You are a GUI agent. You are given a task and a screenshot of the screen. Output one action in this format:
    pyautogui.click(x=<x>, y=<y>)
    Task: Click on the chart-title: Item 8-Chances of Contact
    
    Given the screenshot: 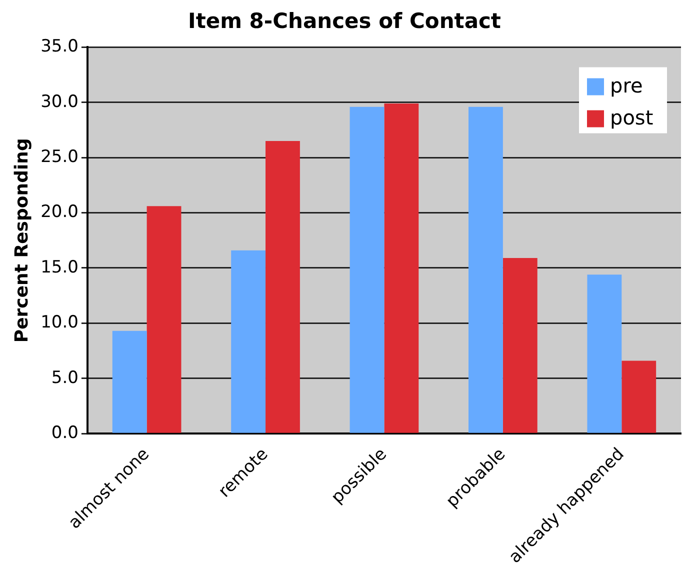 What is the action you would take?
    pyautogui.click(x=344, y=21)
    